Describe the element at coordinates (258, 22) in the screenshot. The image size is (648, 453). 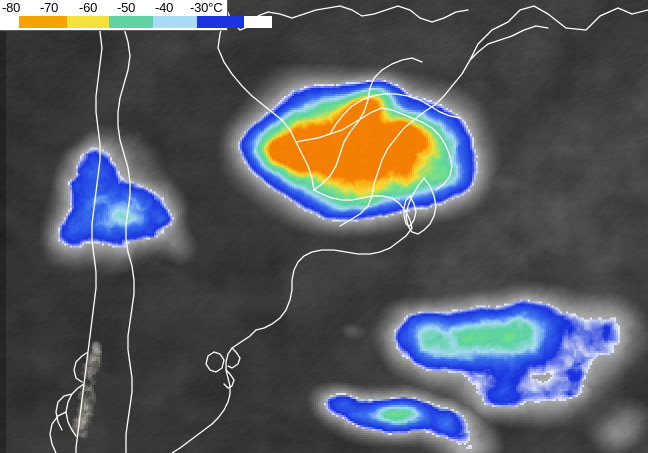
I see `legend-swatch-white` at that location.